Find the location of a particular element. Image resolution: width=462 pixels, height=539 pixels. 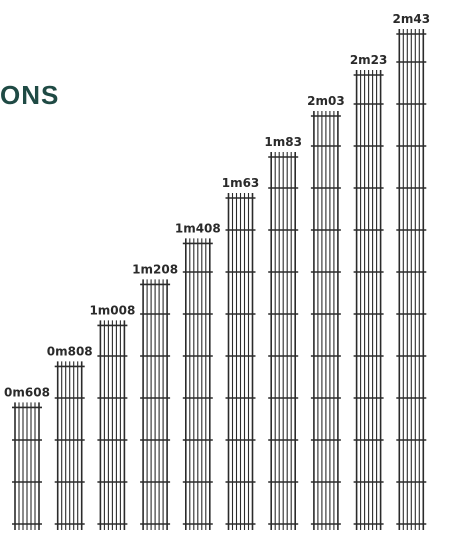

page-title: ONS is located at coordinates (30, 95).